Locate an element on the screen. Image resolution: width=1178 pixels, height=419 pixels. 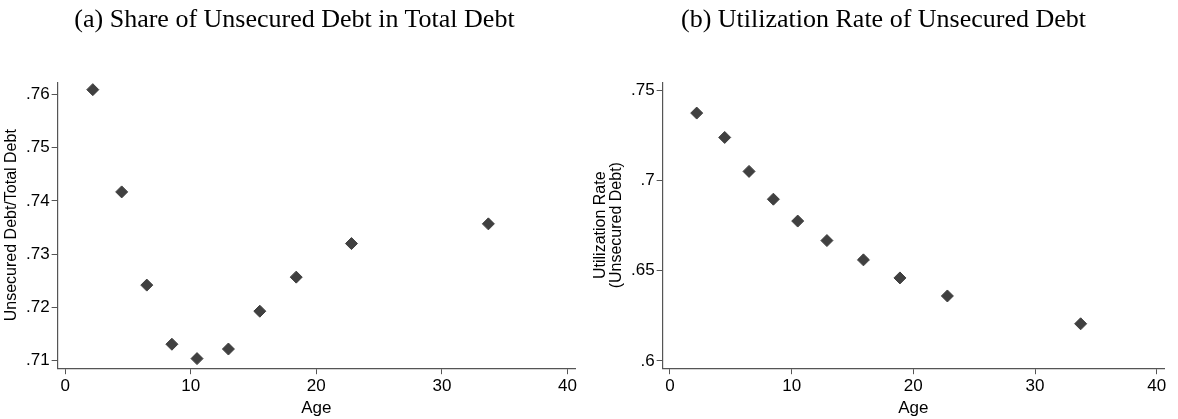
y-tick-label: .72 is located at coordinates (37, 307).